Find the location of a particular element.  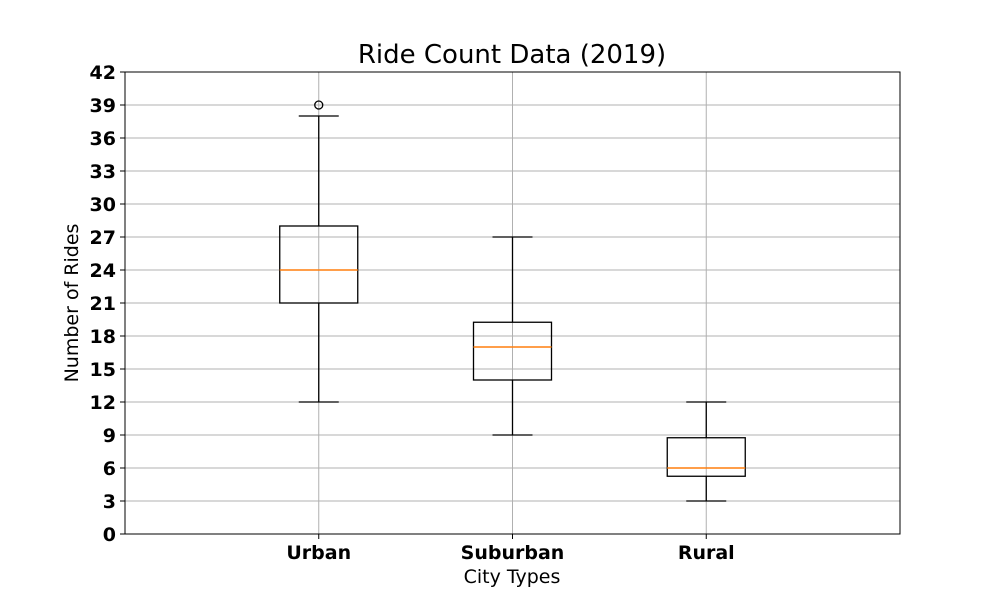

x-axis-label: City Types is located at coordinates (512, 577).